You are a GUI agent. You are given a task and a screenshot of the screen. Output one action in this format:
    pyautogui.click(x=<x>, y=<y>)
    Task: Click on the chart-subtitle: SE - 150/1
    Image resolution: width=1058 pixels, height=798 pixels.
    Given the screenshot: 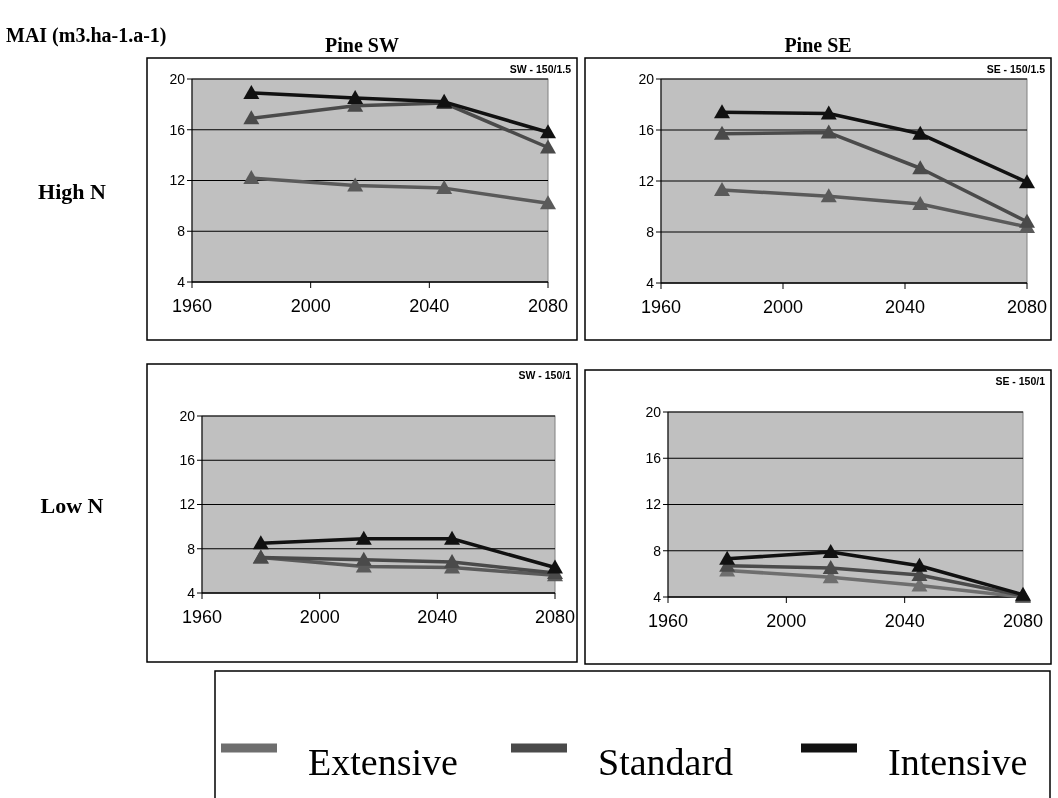 What is the action you would take?
    pyautogui.click(x=1020, y=381)
    